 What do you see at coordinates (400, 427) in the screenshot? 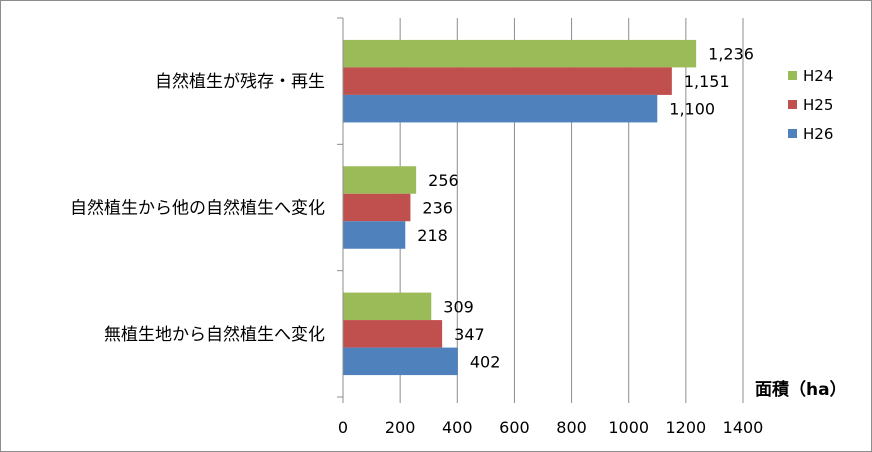
I see `x-tick-label: 200` at bounding box center [400, 427].